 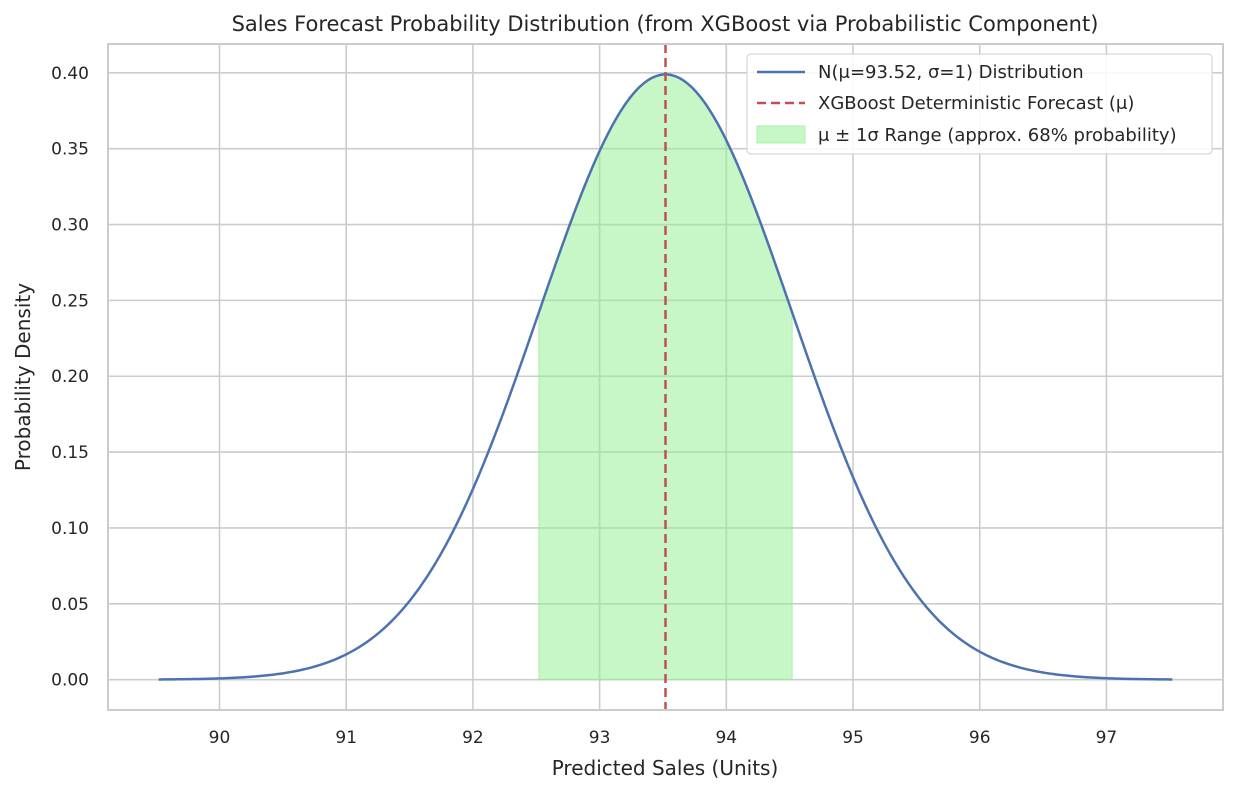 What do you see at coordinates (600, 738) in the screenshot?
I see `x-tick-label: 93` at bounding box center [600, 738].